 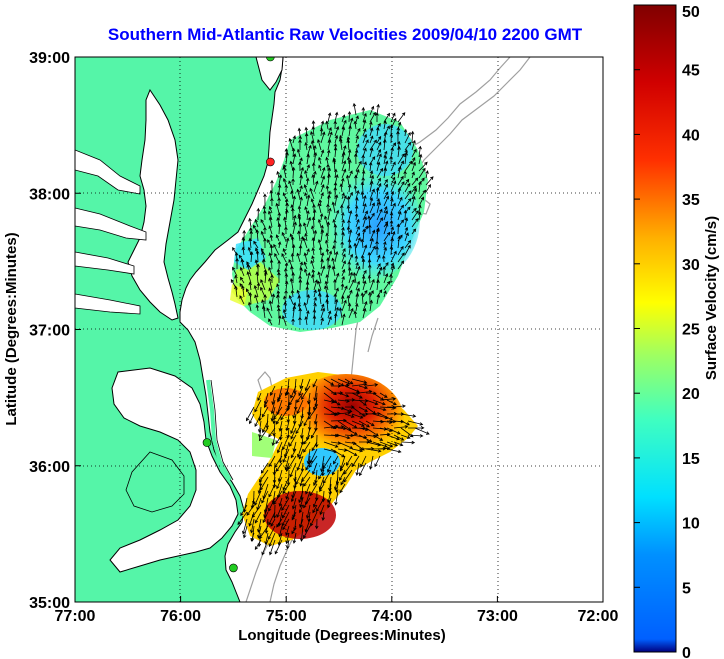 What do you see at coordinates (691, 524) in the screenshot?
I see `colorbar-tick-label: 10` at bounding box center [691, 524].